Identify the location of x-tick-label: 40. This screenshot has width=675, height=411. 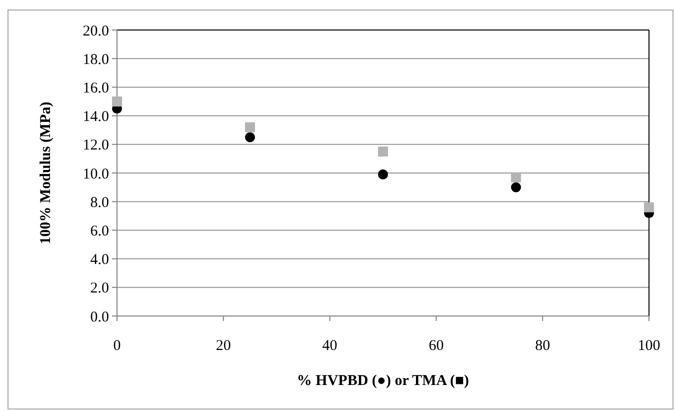
(330, 346).